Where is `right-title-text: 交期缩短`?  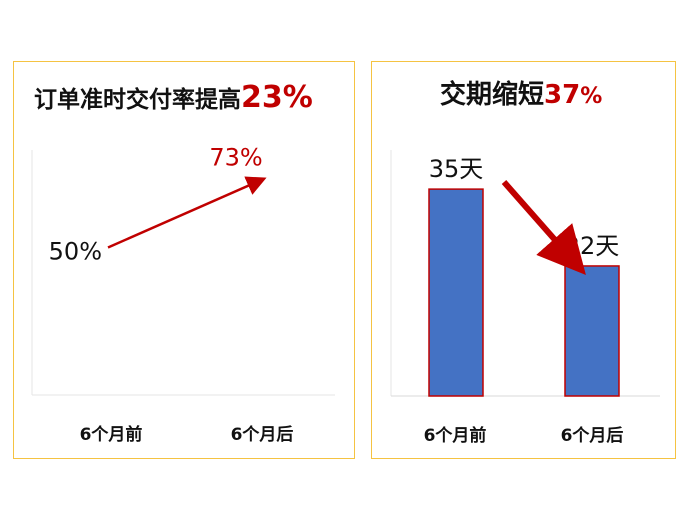 right-title-text: 交期缩短 is located at coordinates (492, 95).